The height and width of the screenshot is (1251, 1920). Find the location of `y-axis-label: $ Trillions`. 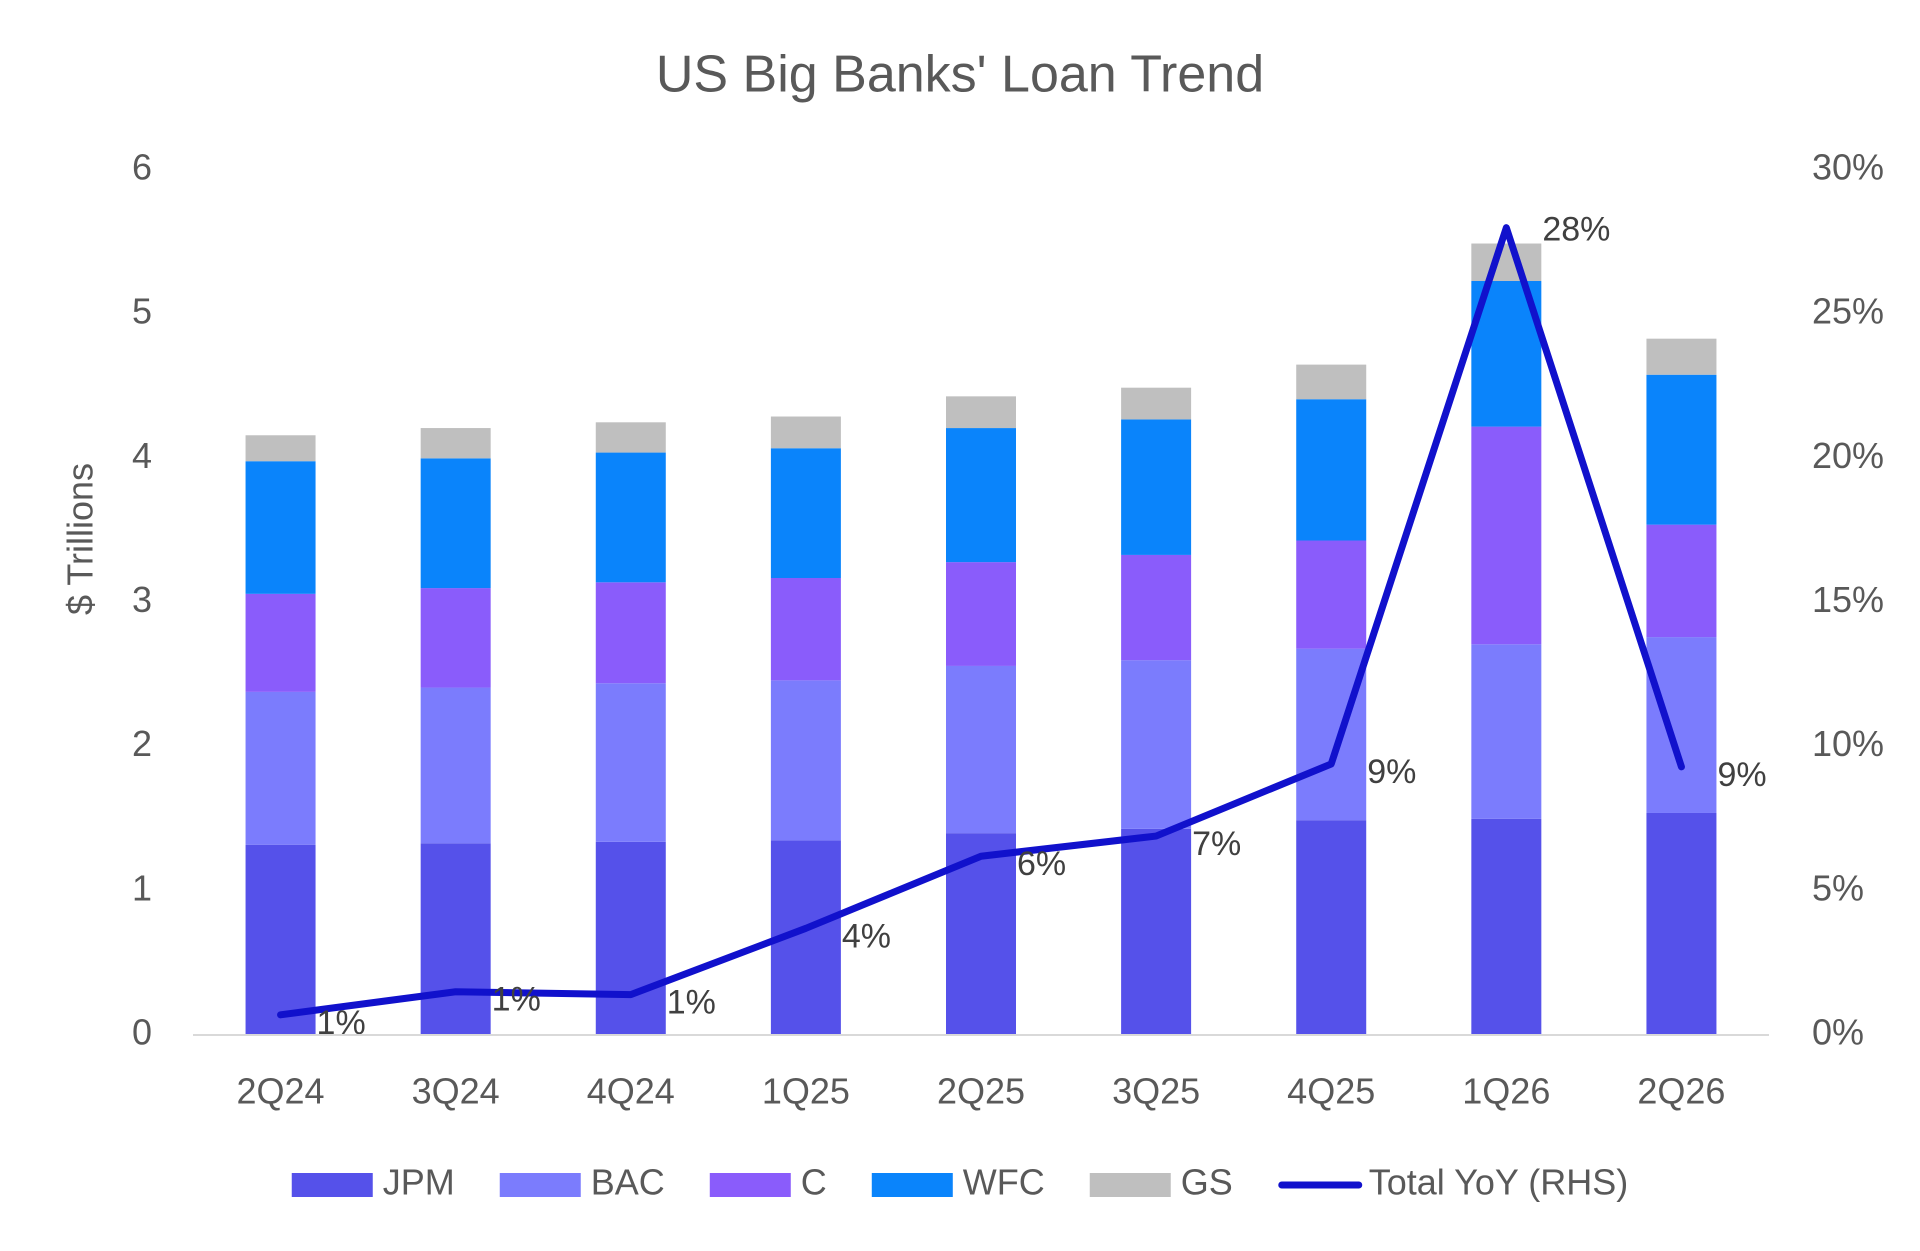

y-axis-label: $ Trillions is located at coordinates (80, 539).